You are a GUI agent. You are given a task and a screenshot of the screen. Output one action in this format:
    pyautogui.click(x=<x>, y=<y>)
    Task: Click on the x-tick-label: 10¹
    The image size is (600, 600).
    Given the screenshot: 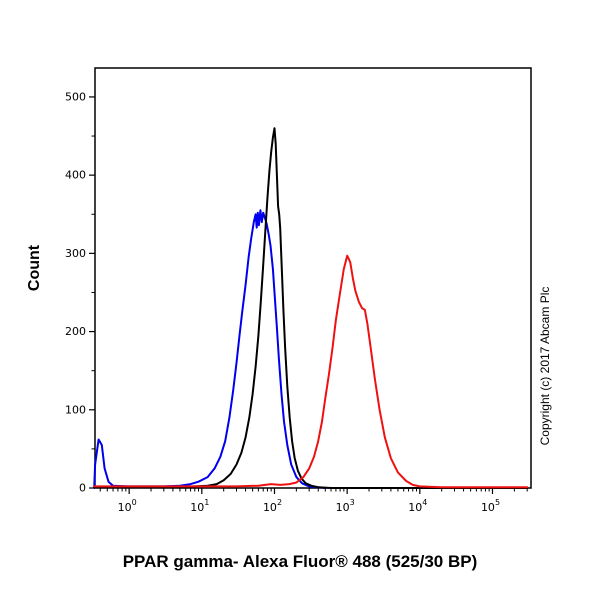 What is the action you would take?
    pyautogui.click(x=199, y=506)
    